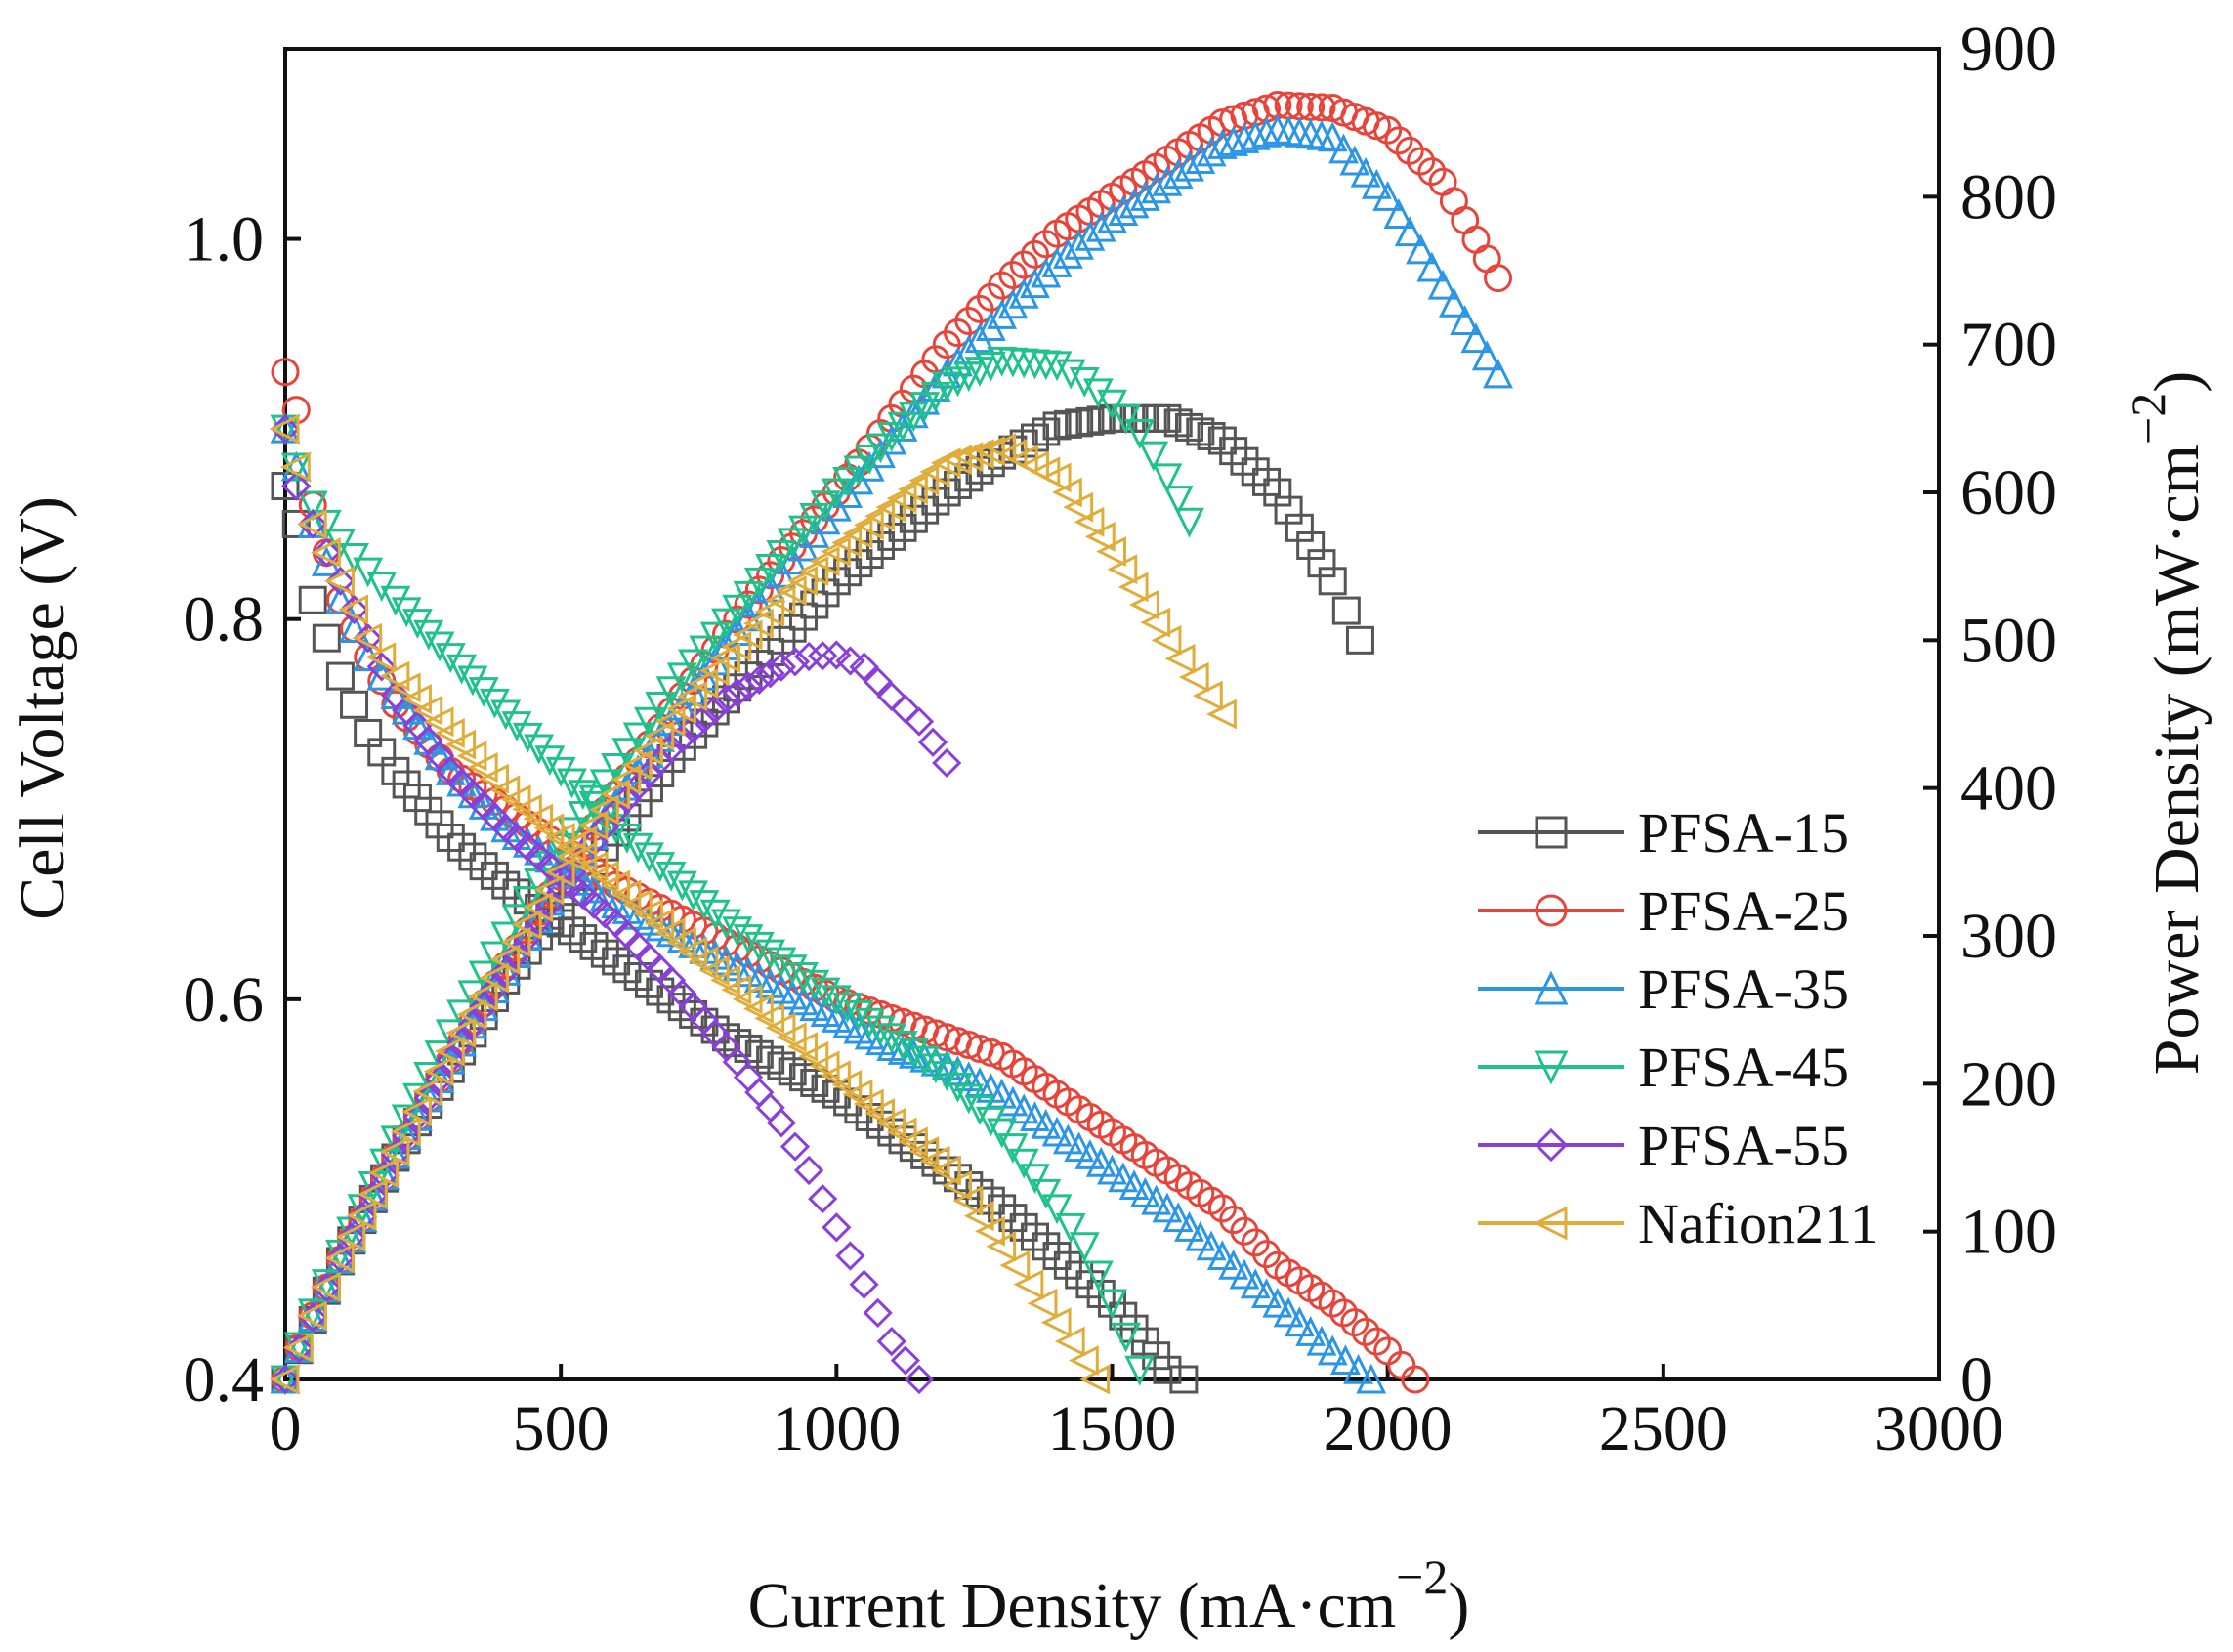 This screenshot has height=1652, width=2233. I want to click on y-right-tick-label: 700, so click(2009, 345).